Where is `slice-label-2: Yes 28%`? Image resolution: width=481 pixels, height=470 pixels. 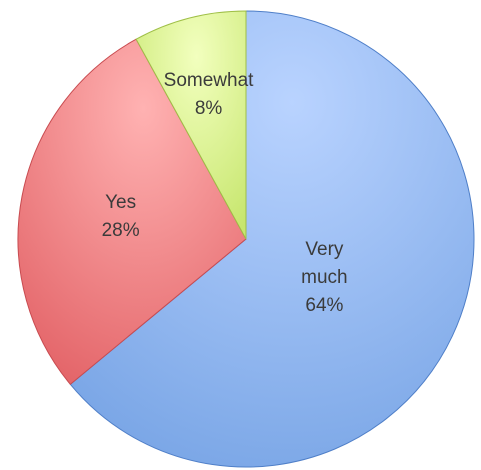
slice-label-2: Yes 28% is located at coordinates (121, 216).